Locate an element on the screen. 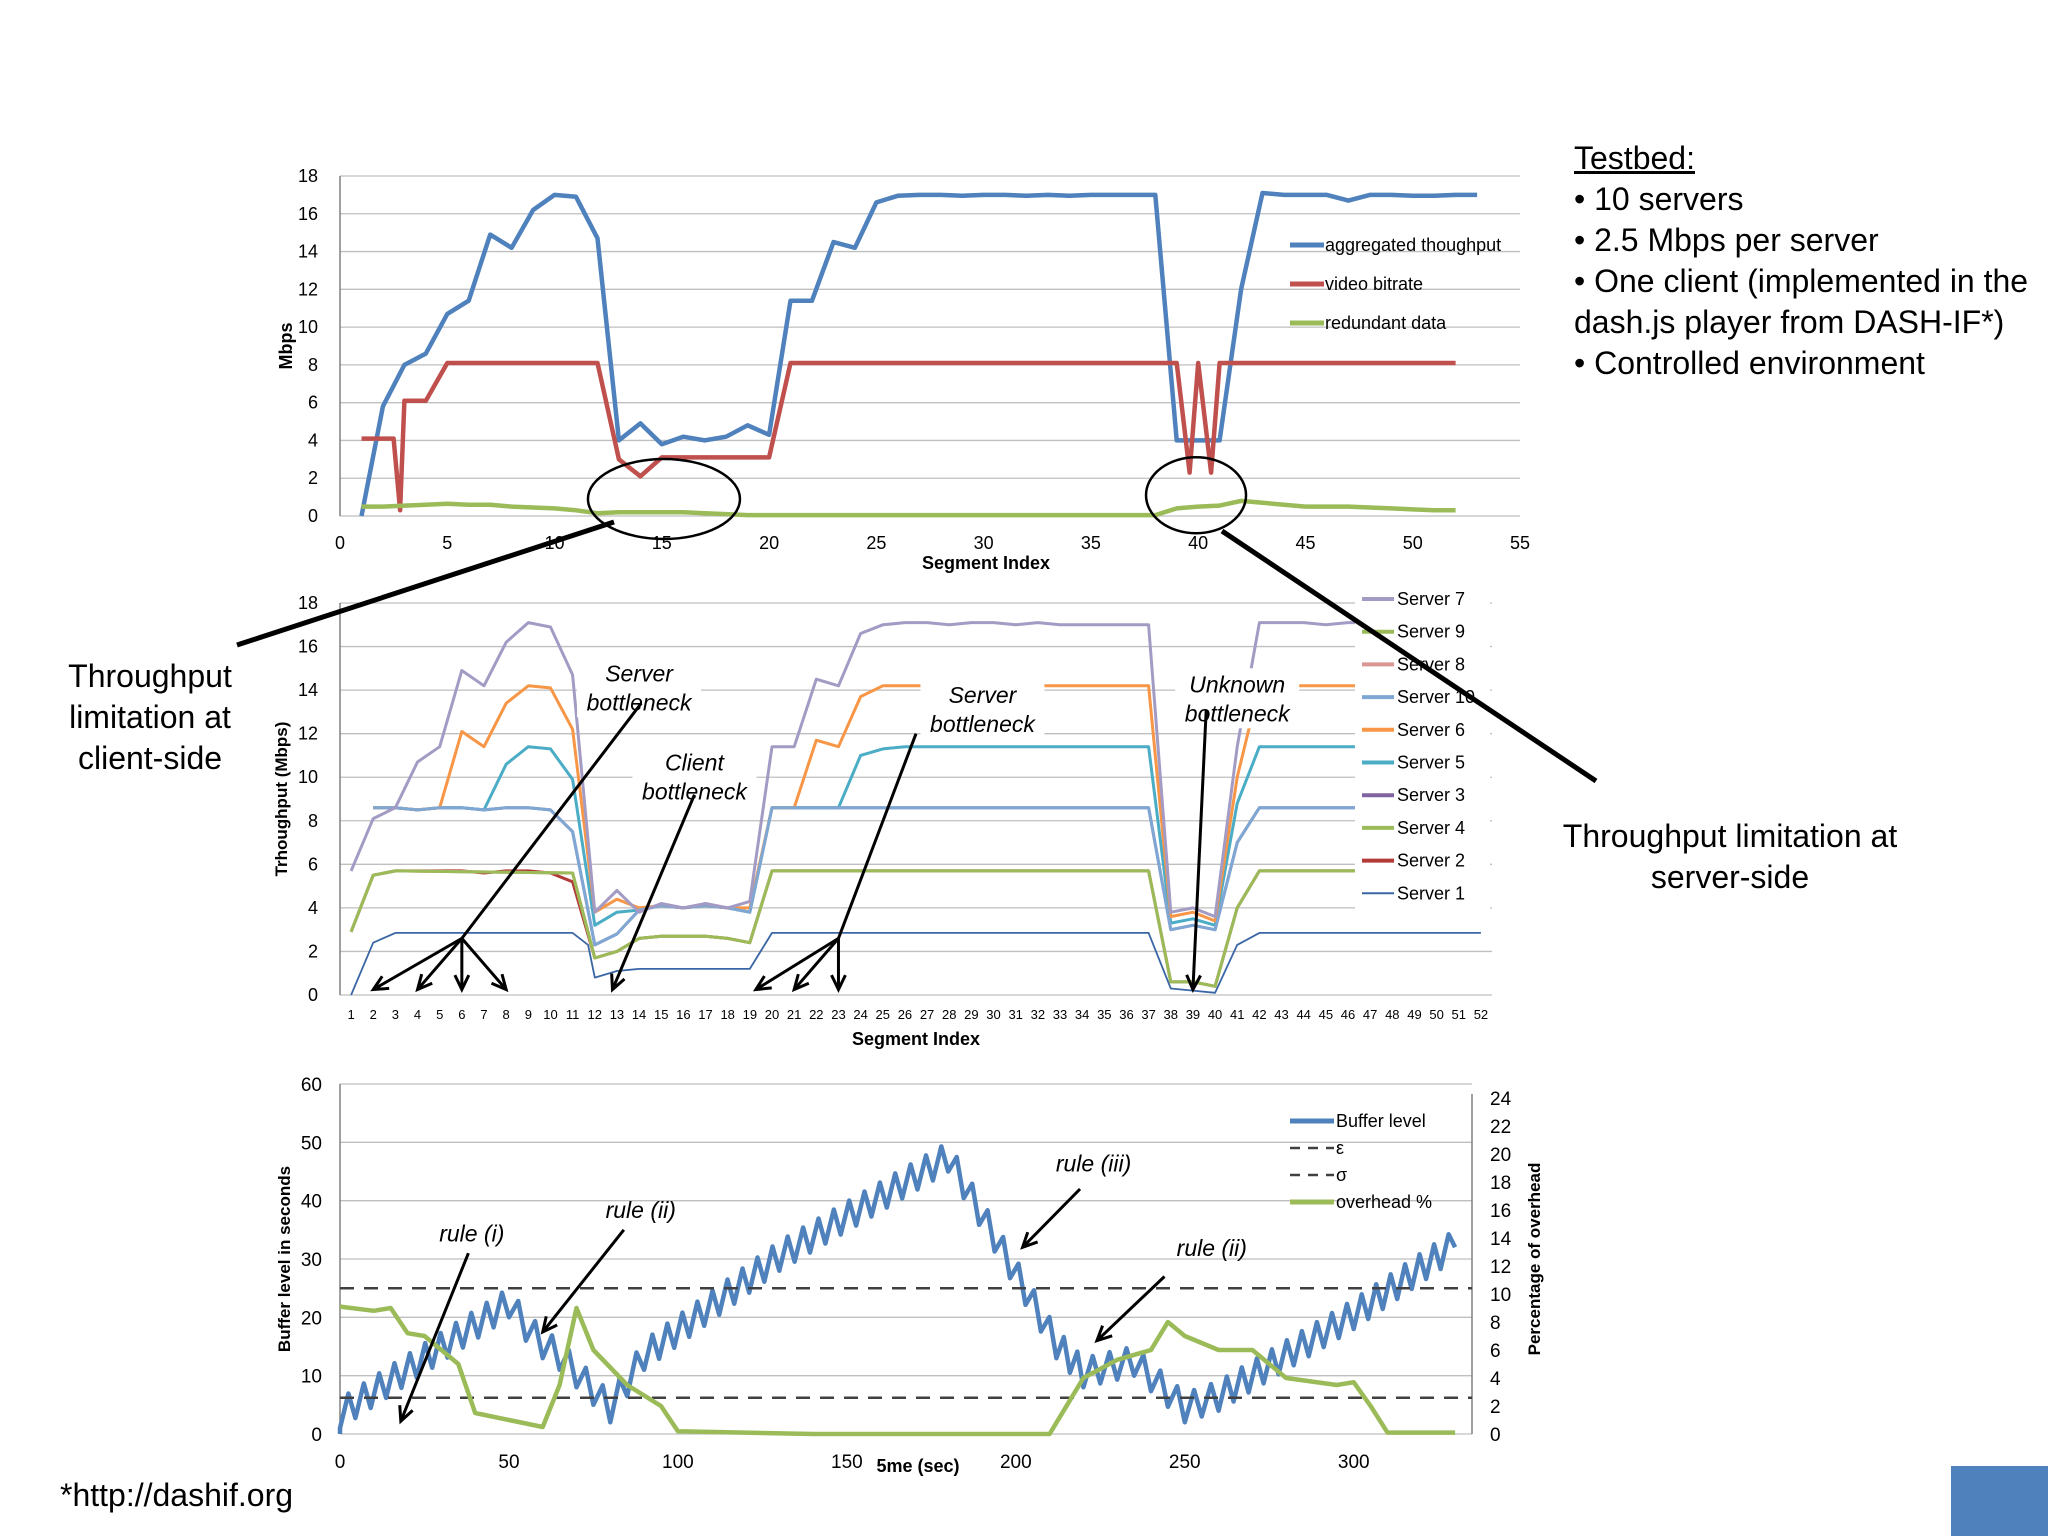  annotation-text: rule (i) is located at coordinates (471, 1234).